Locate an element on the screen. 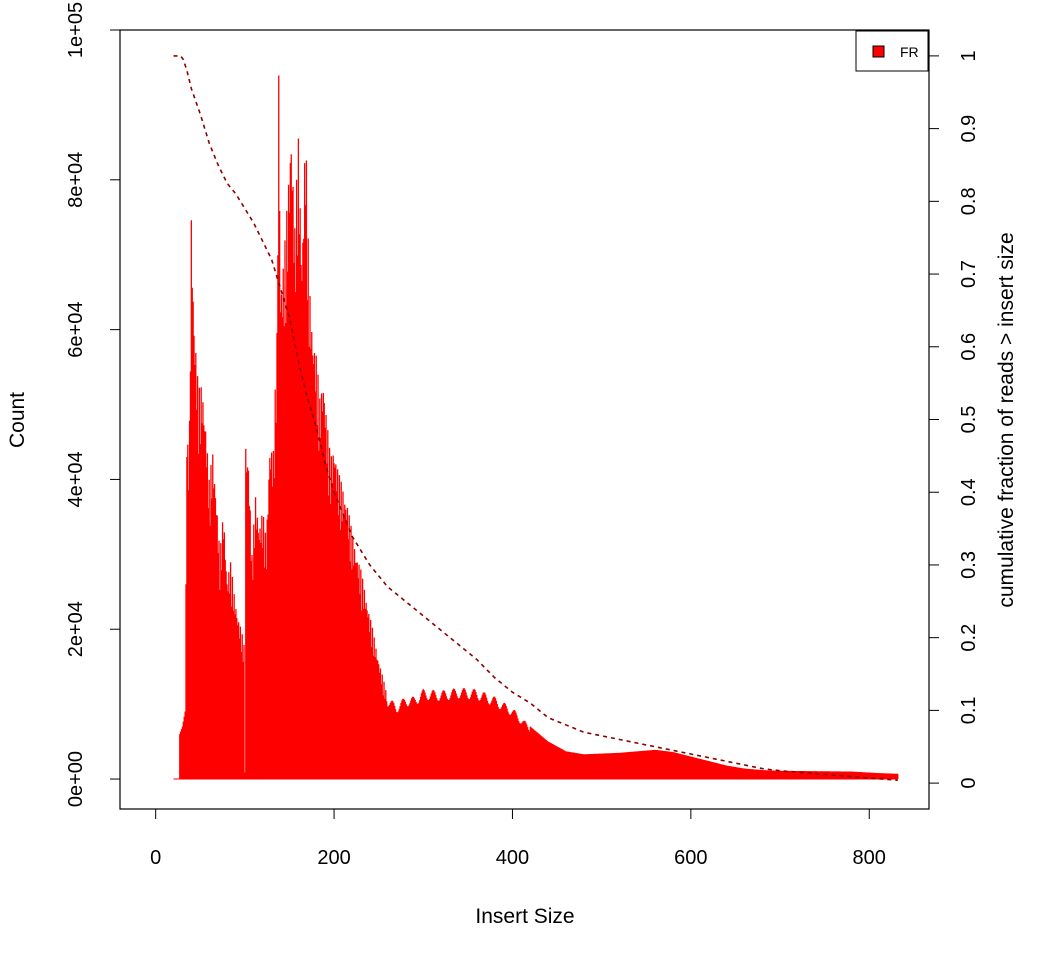 The image size is (1050, 960). y-tick-label: 6e+04 is located at coordinates (76, 330).